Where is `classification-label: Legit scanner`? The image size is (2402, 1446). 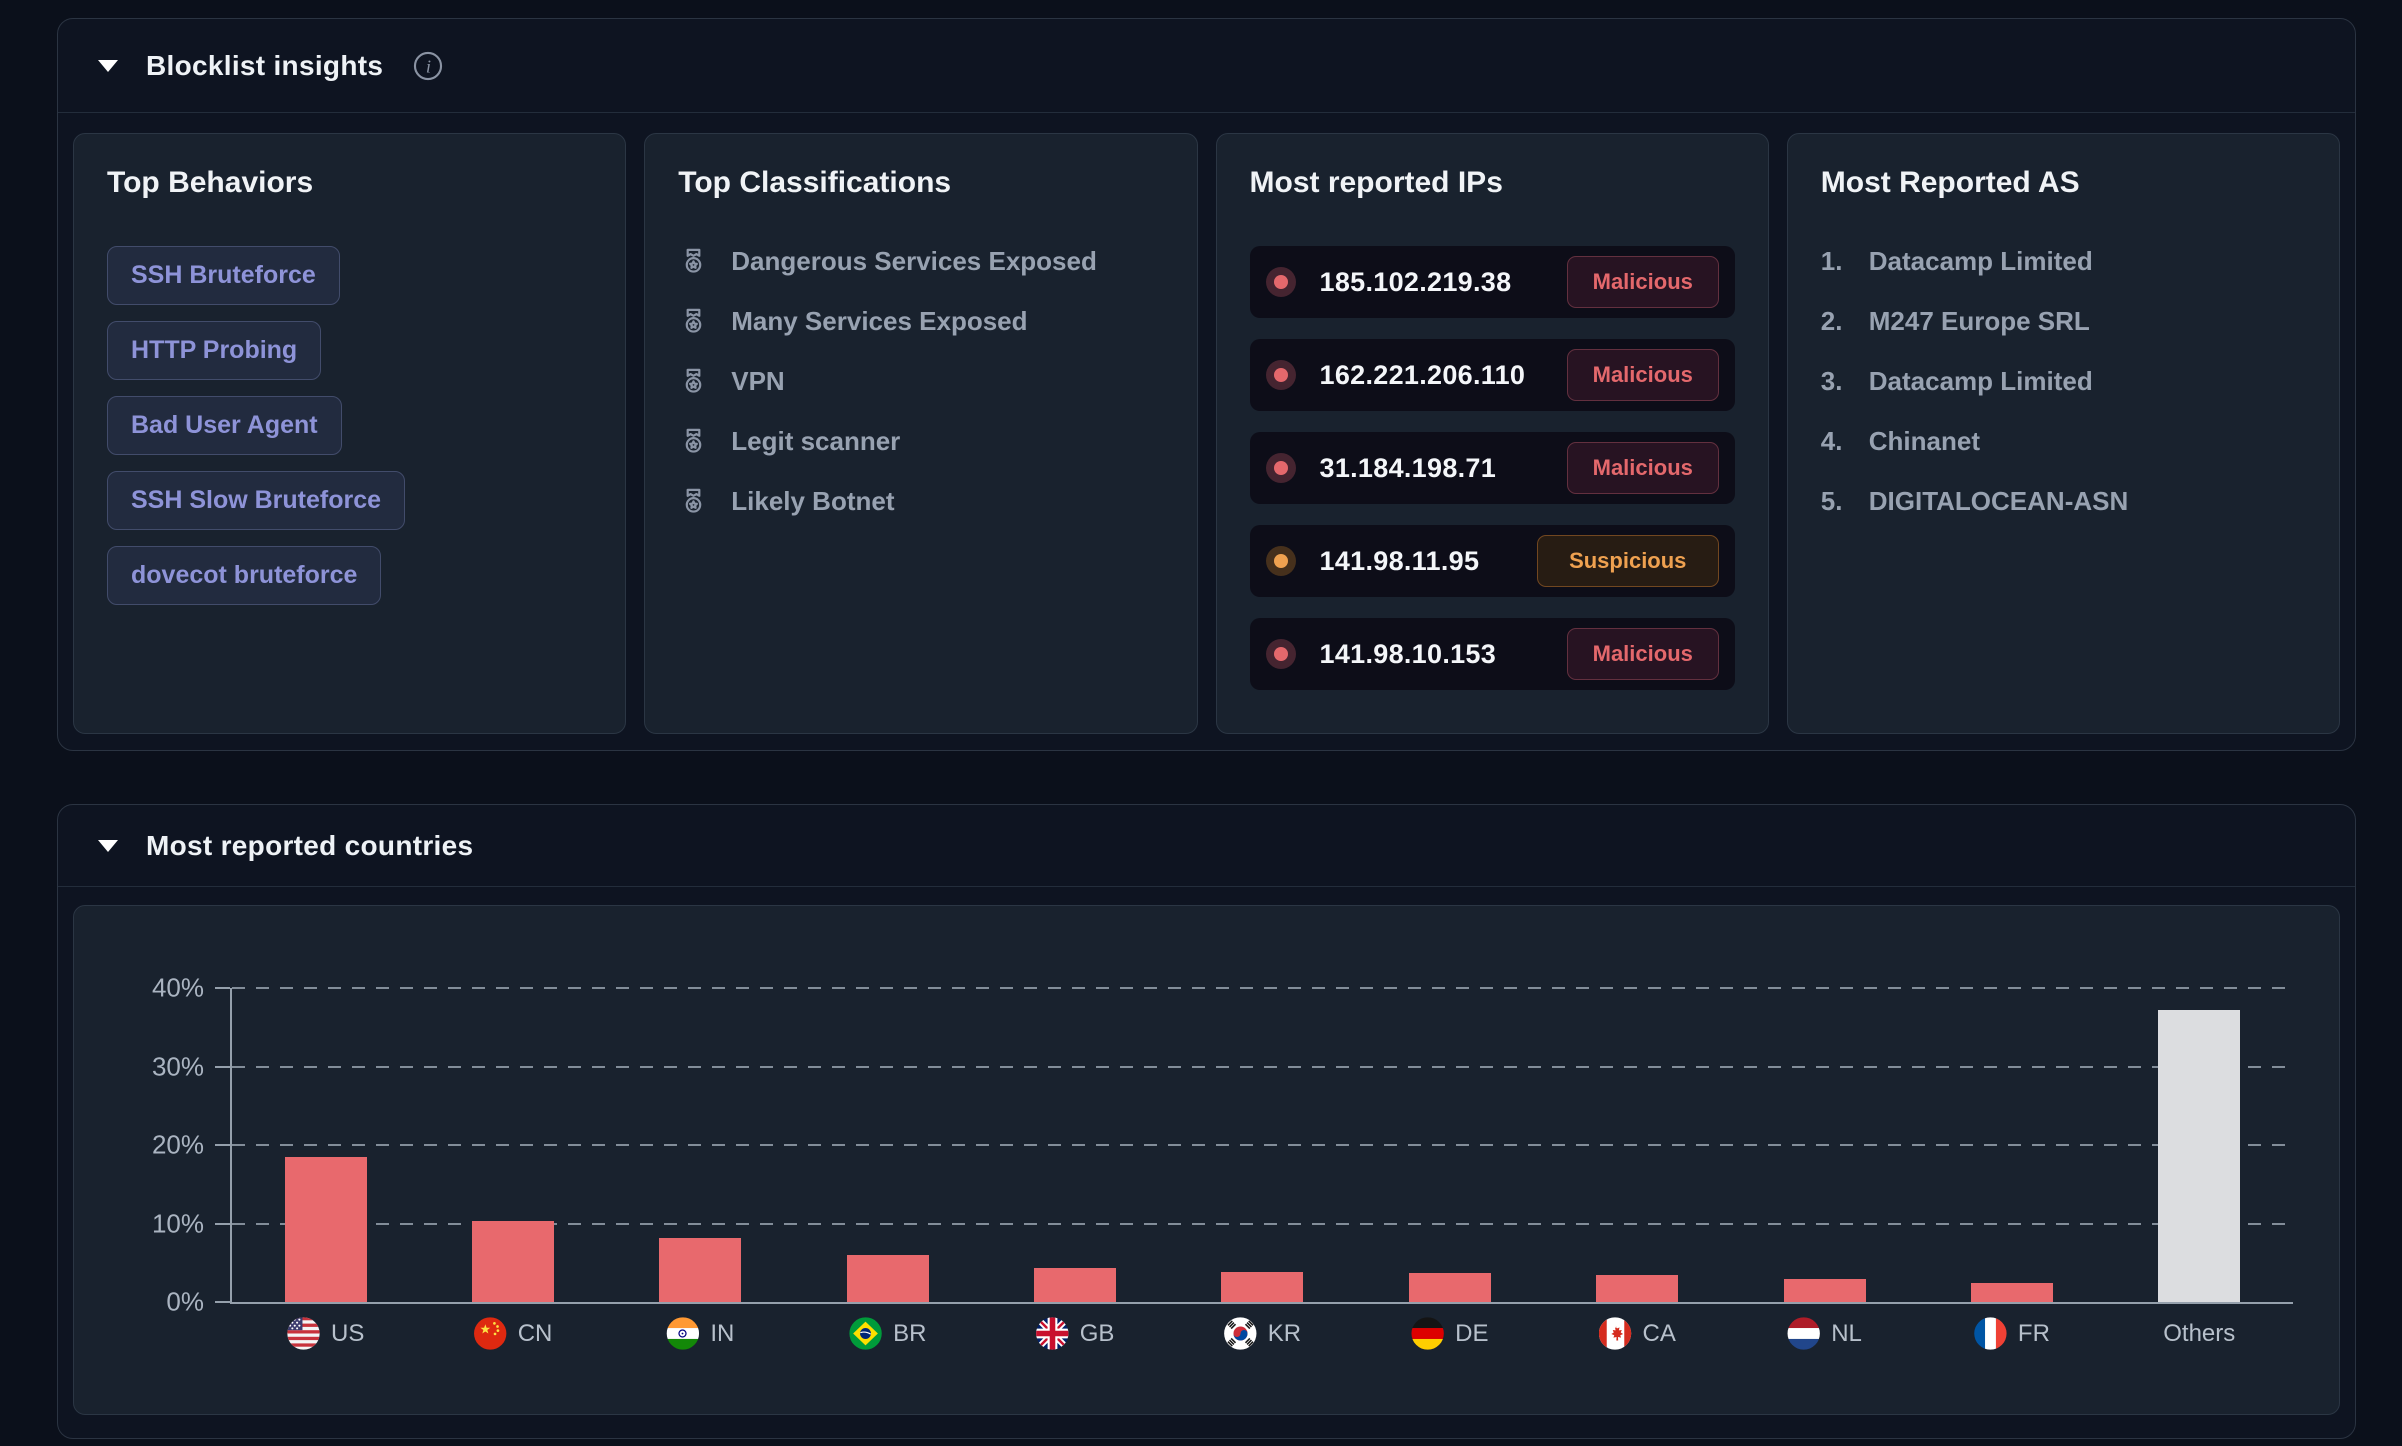
classification-label: Legit scanner is located at coordinates (816, 441).